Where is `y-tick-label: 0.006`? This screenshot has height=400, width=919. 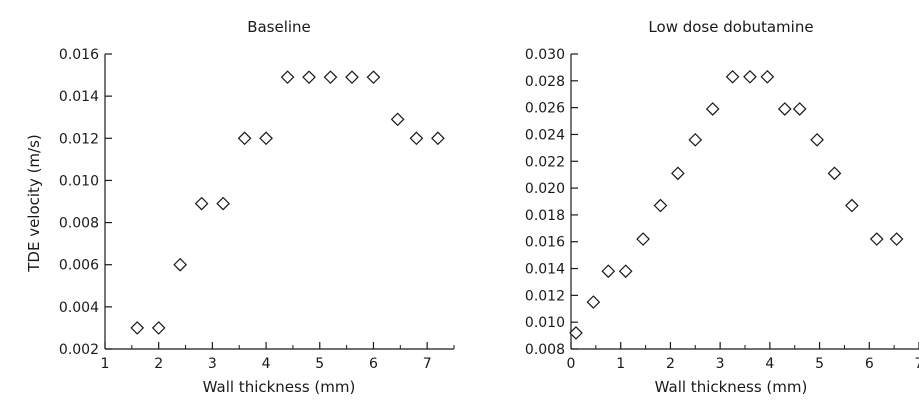 y-tick-label: 0.006 is located at coordinates (79, 266).